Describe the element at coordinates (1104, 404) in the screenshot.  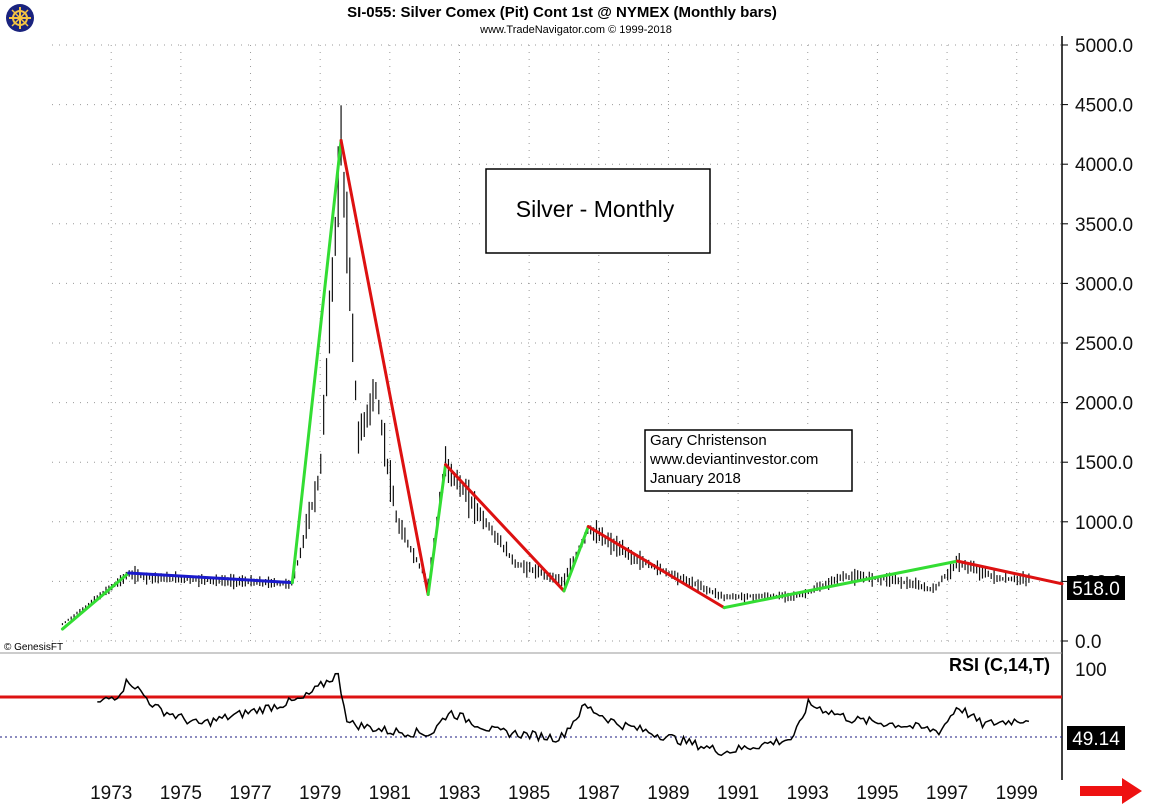
I see `price-tick-label: 2000.0` at that location.